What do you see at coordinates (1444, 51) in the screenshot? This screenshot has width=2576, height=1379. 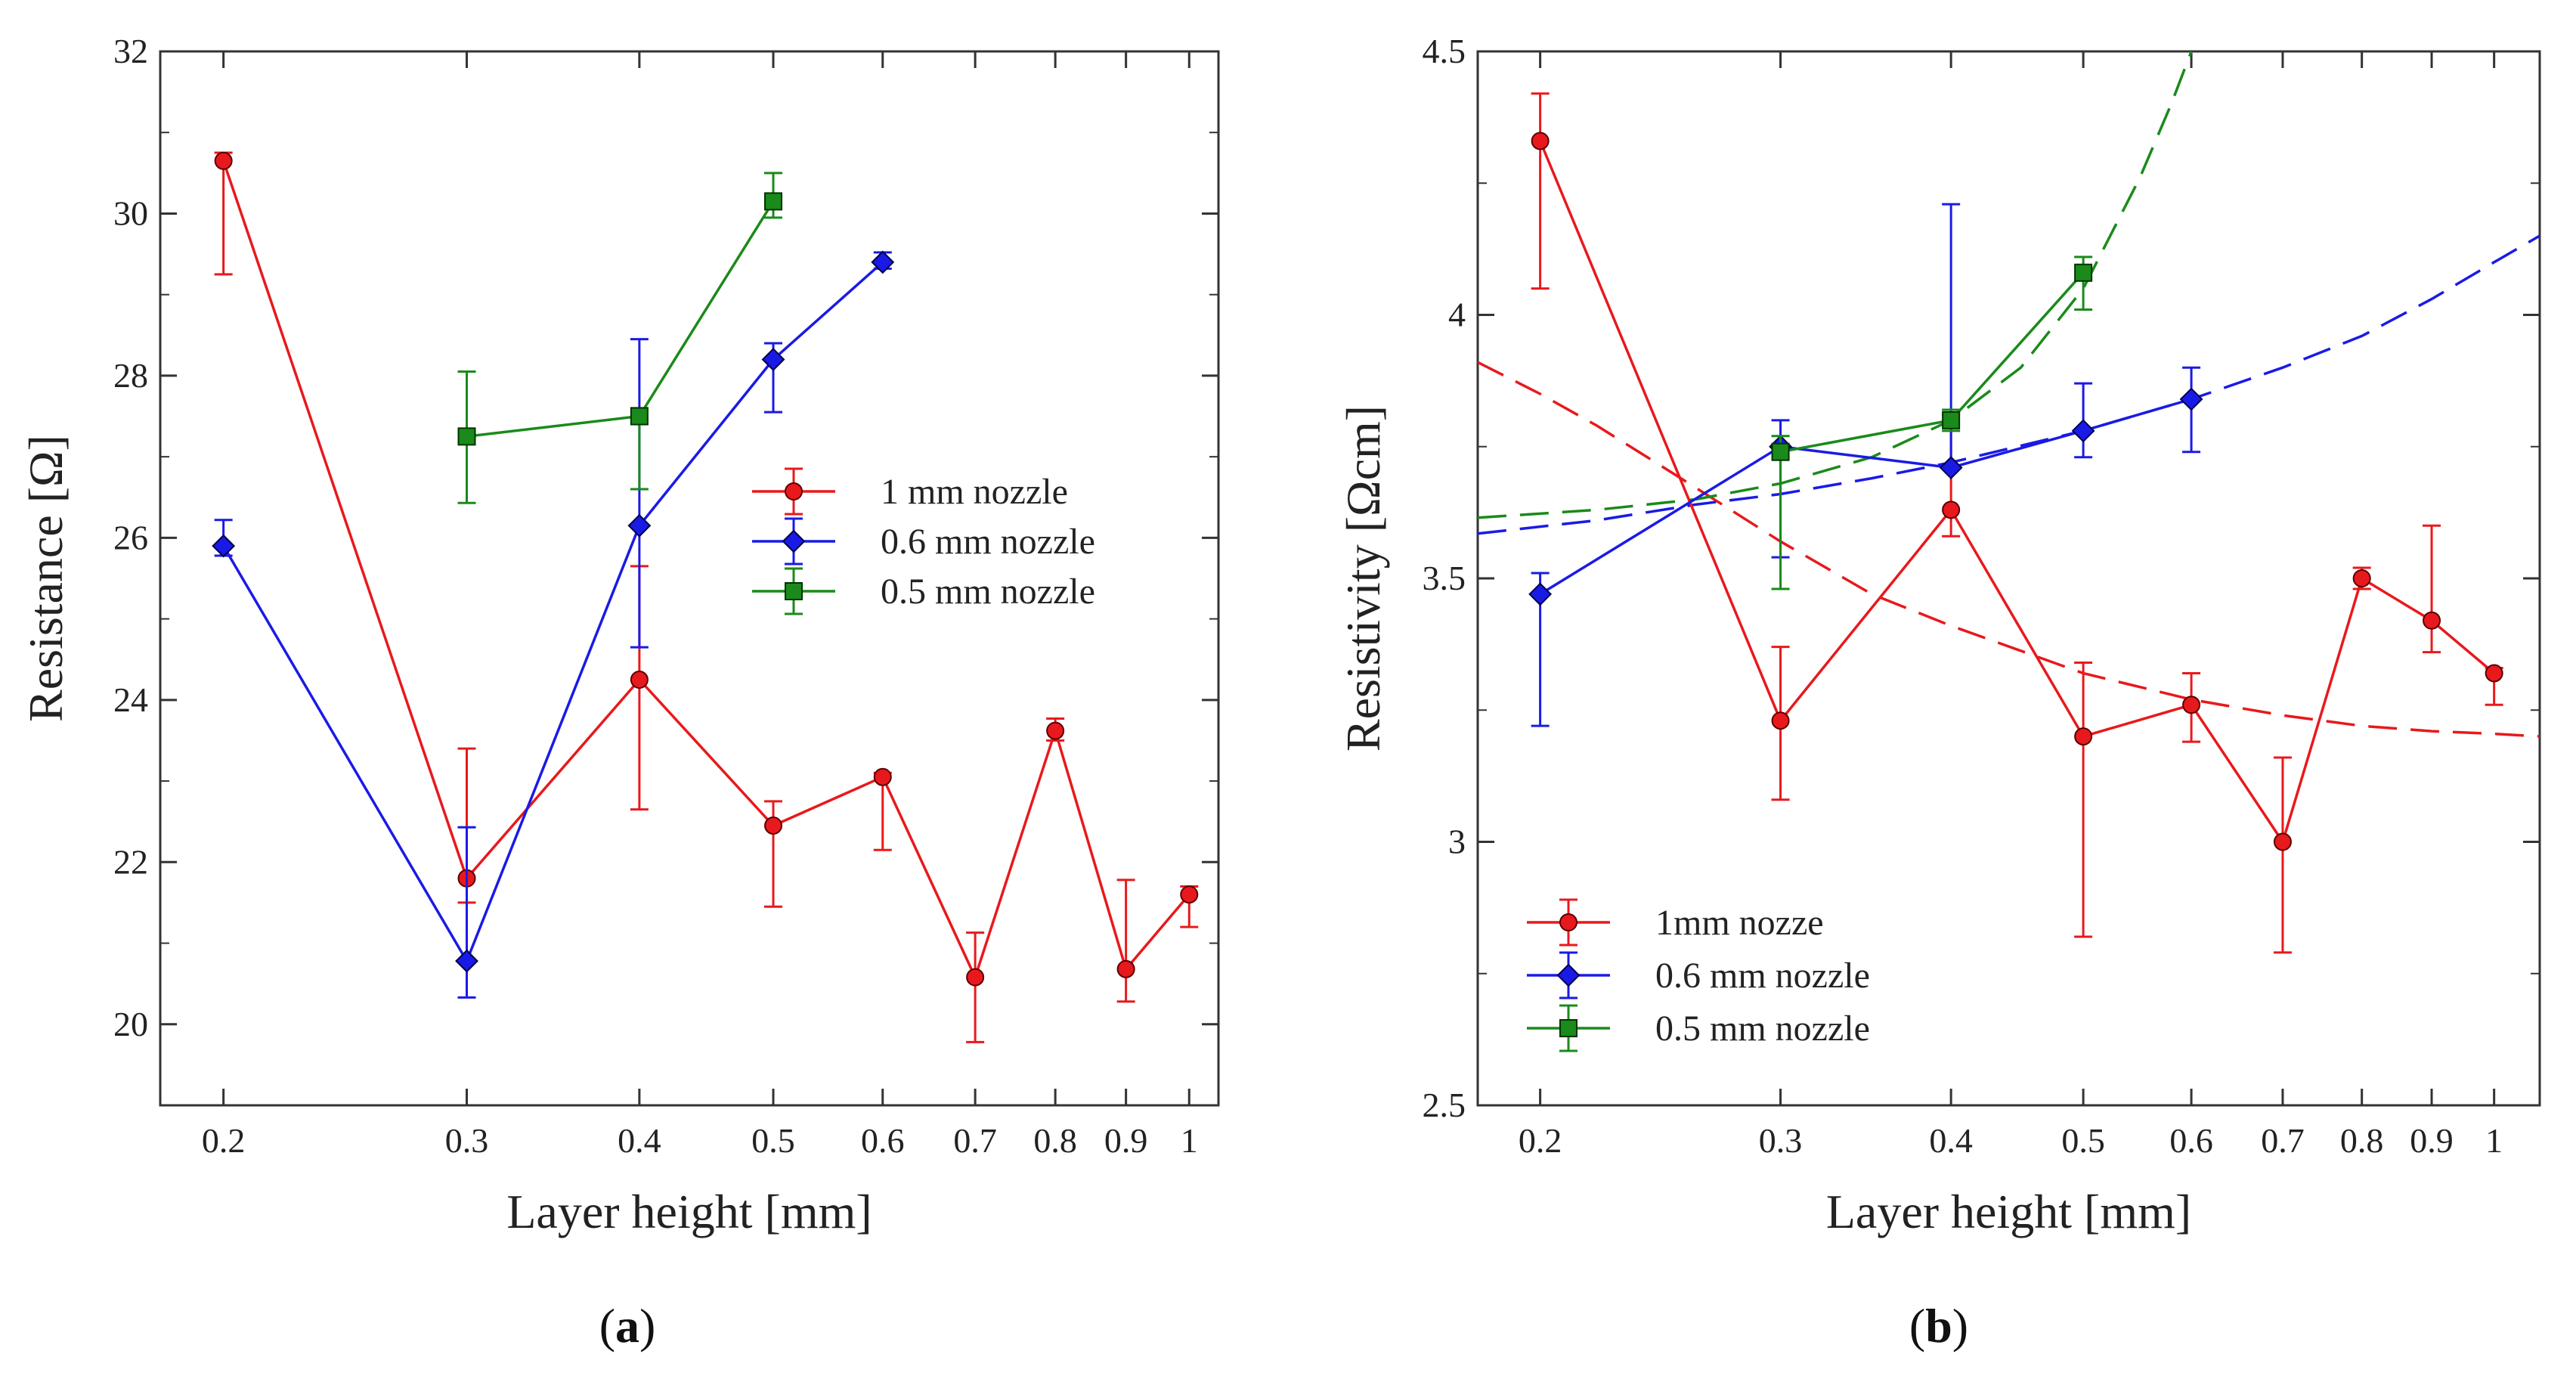 I see `panel-b-ytick-label: 4.5` at bounding box center [1444, 51].